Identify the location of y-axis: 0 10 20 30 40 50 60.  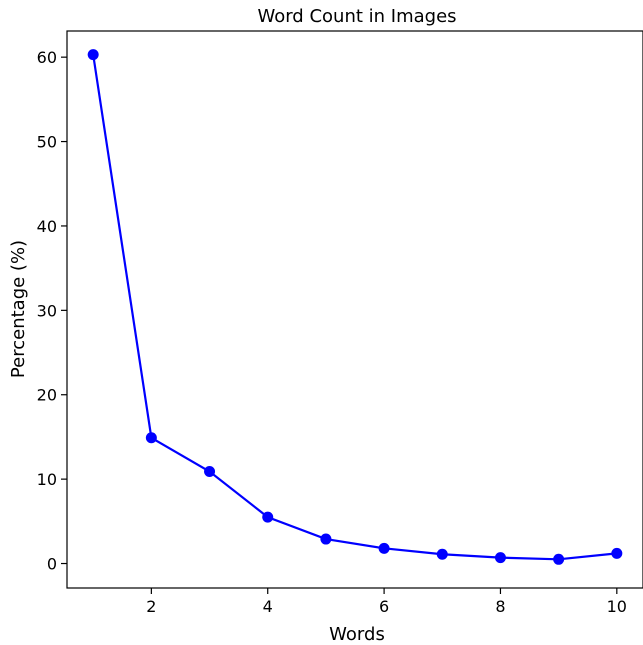
(52, 311).